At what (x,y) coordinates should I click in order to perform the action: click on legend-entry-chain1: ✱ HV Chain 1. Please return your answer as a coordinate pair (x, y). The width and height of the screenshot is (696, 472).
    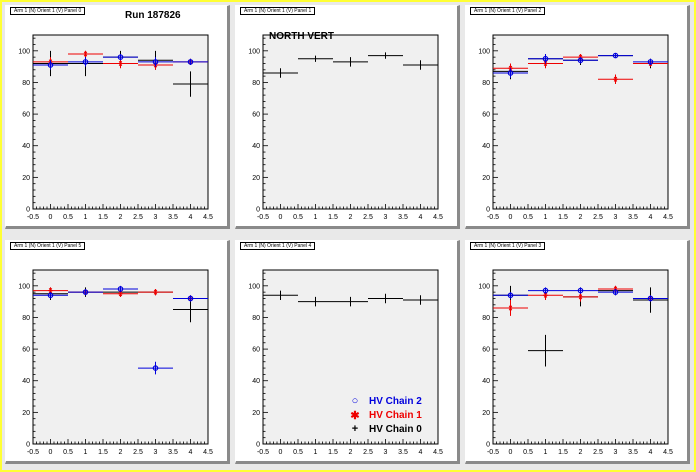
    Looking at the image, I should click on (384, 415).